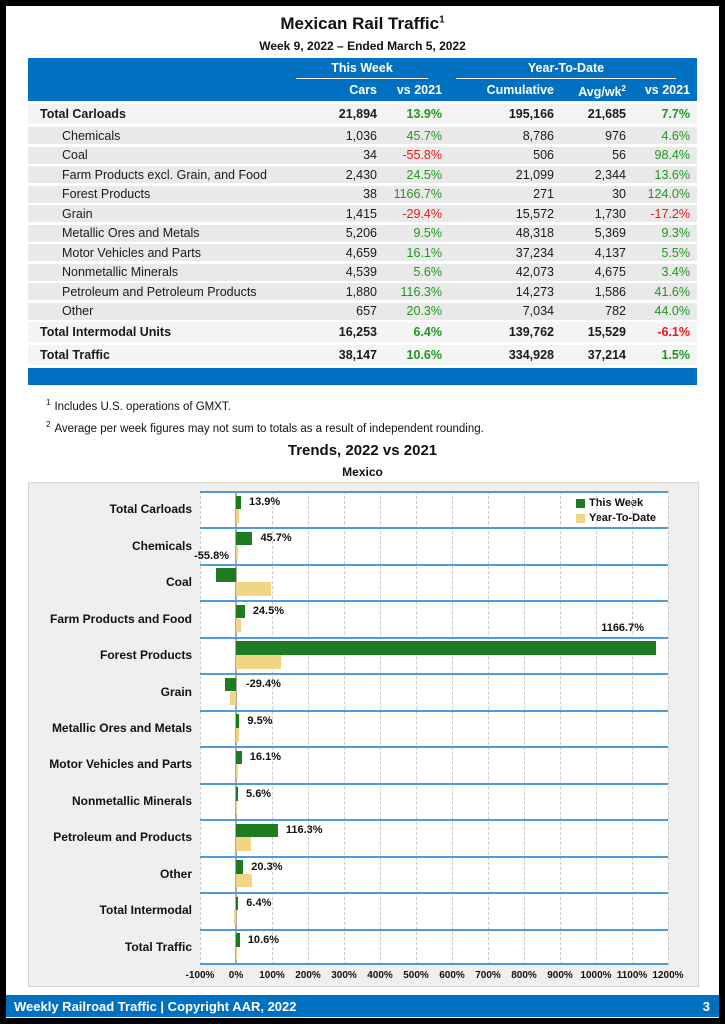 The height and width of the screenshot is (1024, 725). I want to click on chart-category-label: Total Carloads, so click(150, 509).